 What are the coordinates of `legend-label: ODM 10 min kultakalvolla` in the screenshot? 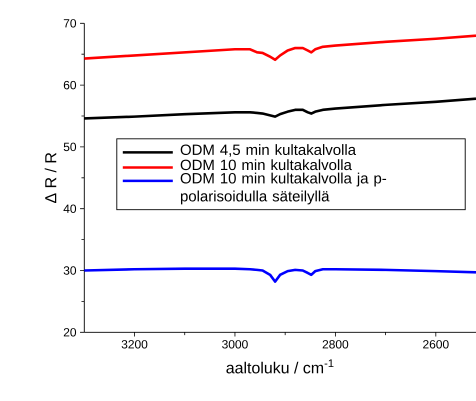 It's located at (266, 164).